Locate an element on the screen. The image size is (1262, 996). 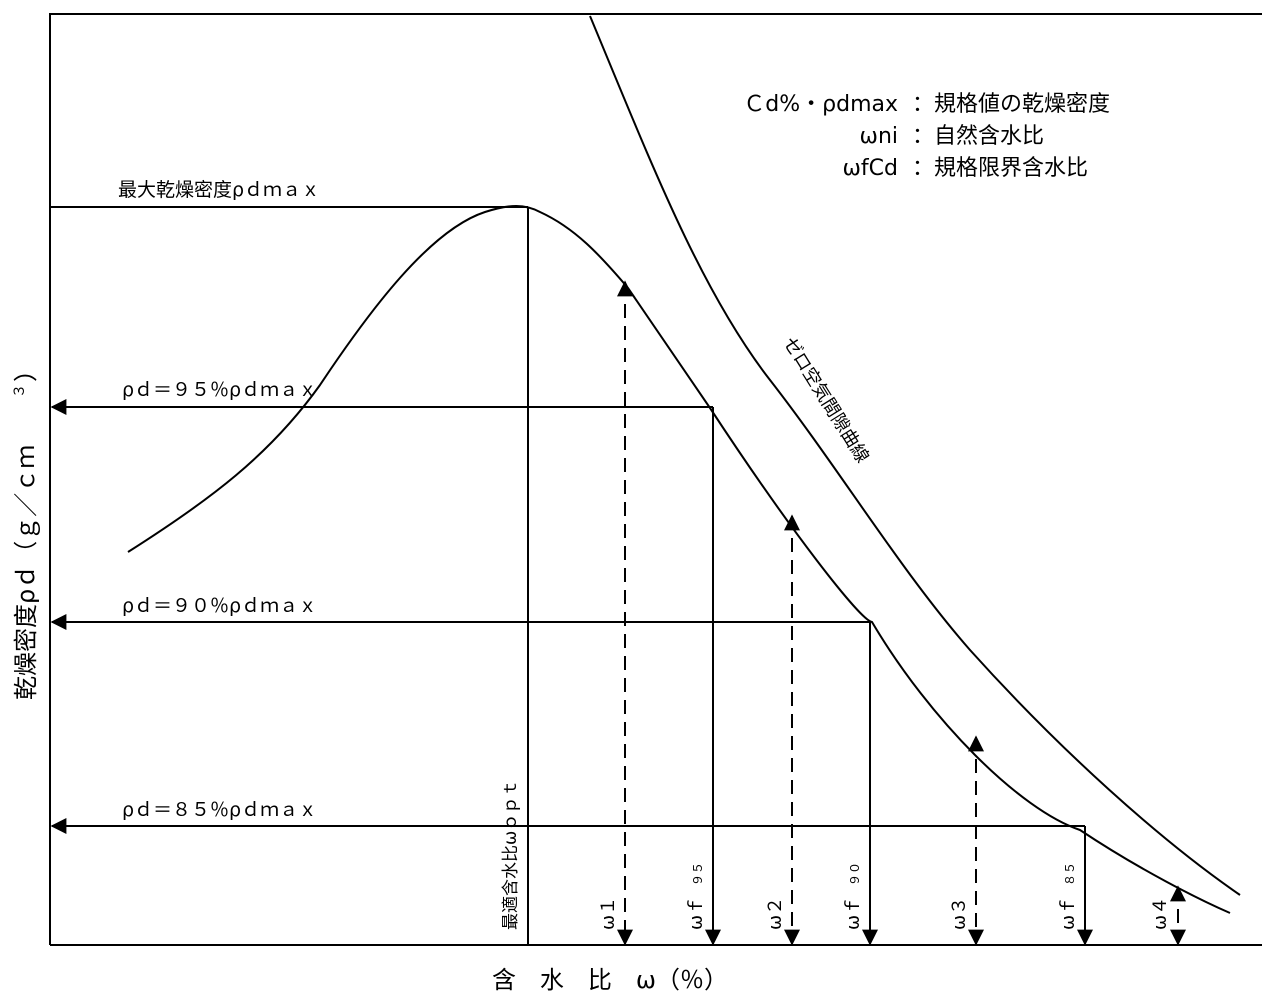
legend-key-2: ωni is located at coordinates (879, 136).